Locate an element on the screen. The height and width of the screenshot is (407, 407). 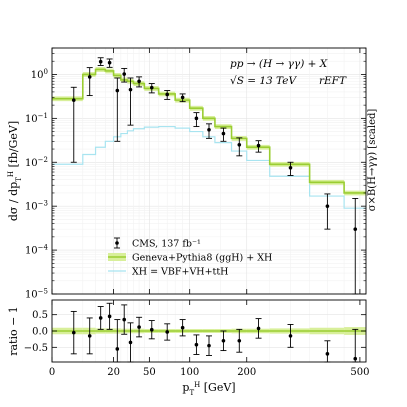
x-tick-label: 50 is located at coordinates (149, 372).